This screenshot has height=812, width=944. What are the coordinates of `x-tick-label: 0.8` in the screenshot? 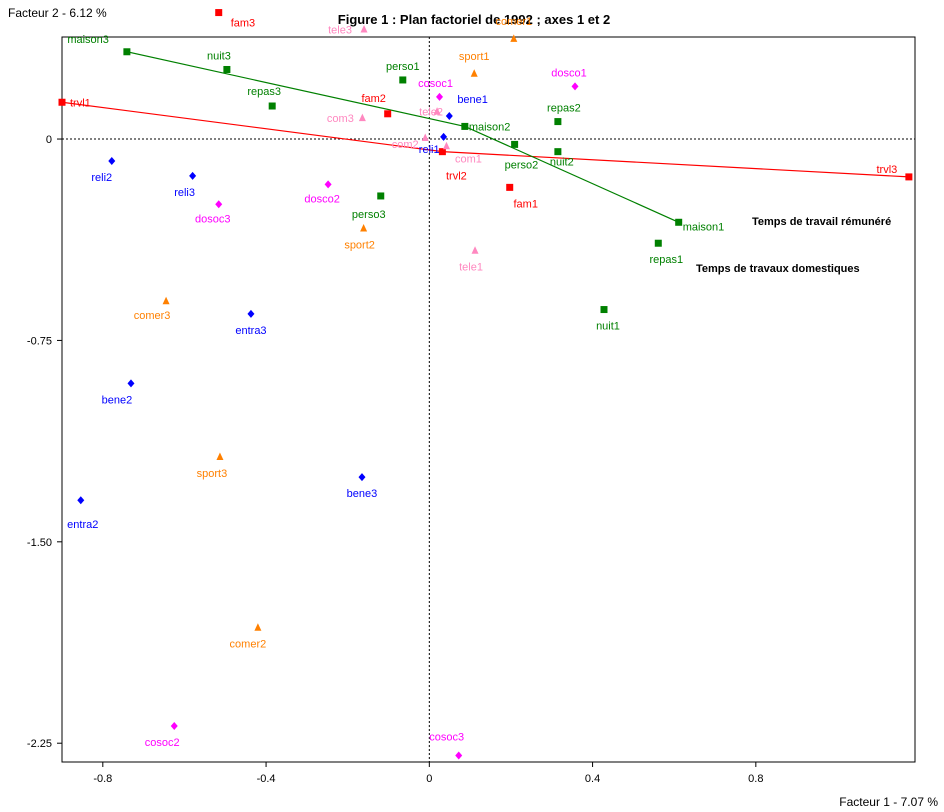 It's located at (755, 779).